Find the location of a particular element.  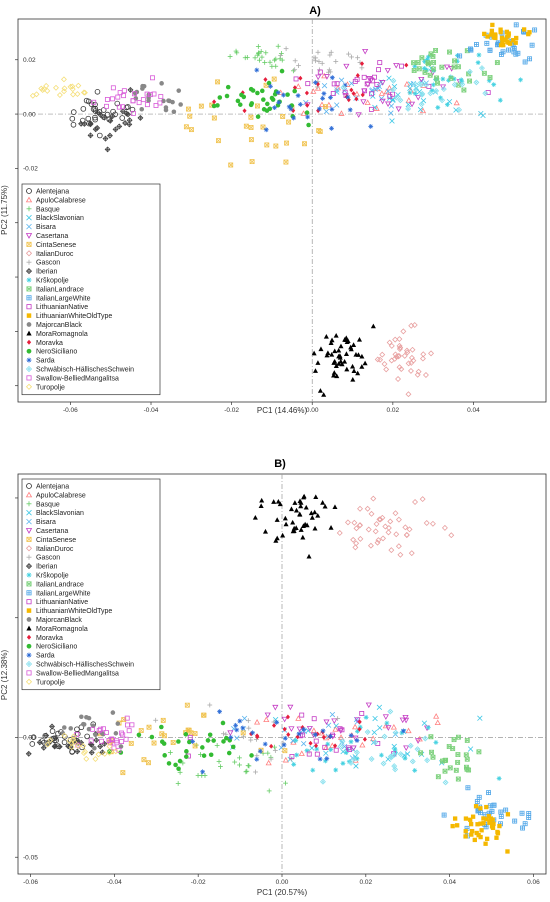

legend-label-alentejana: Alentejana is located at coordinates (52, 192).